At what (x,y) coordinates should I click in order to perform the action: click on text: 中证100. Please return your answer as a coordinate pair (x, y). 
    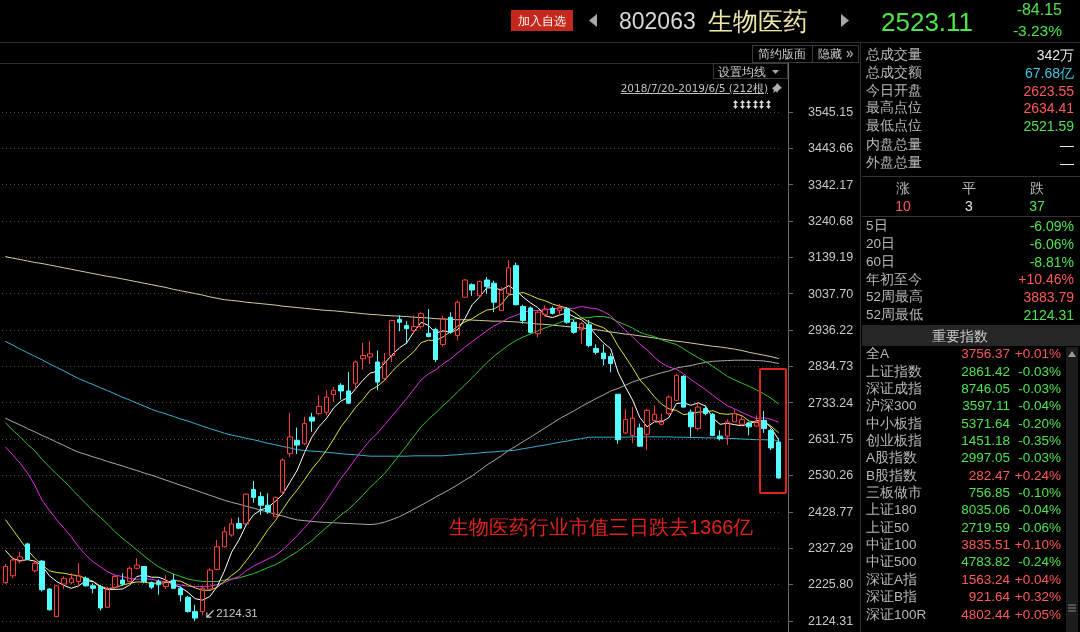
    Looking at the image, I should click on (891, 545).